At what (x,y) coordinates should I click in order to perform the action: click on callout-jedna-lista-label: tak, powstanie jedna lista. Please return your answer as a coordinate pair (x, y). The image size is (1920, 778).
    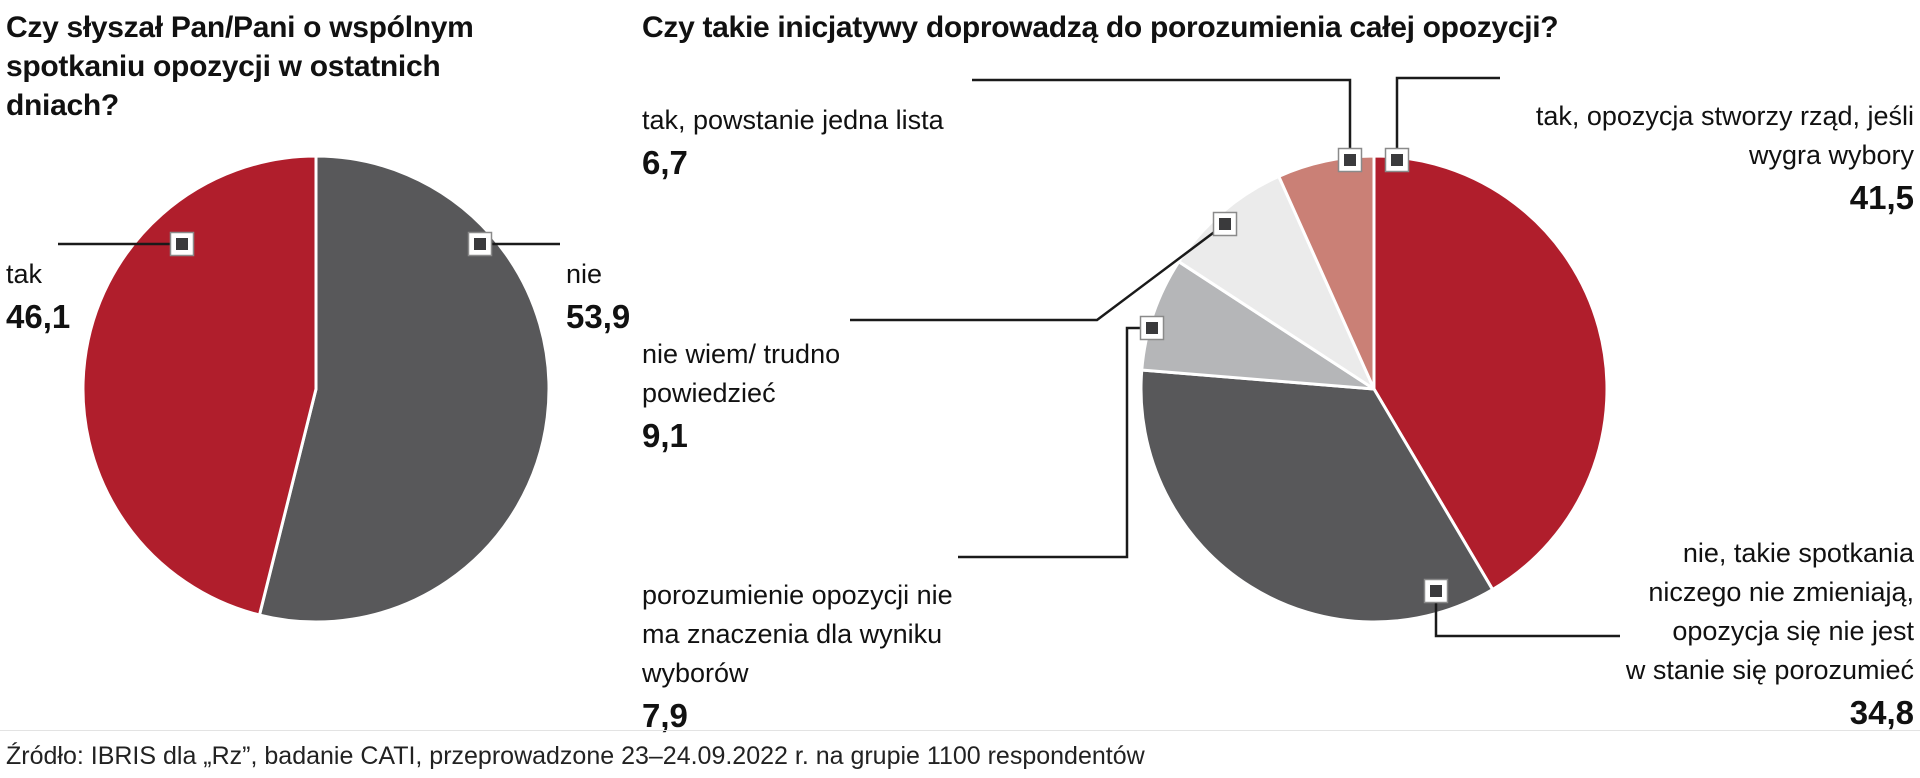
    Looking at the image, I should click on (793, 120).